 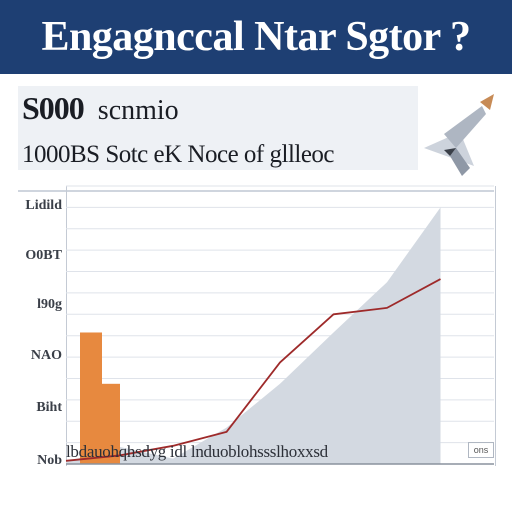 I want to click on headline: S000 scnmio, so click(x=100, y=108).